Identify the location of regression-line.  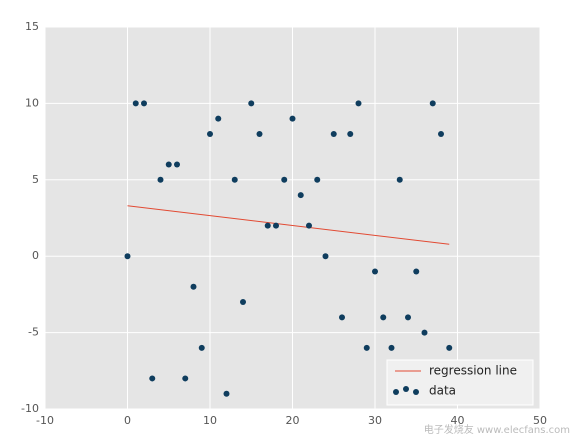
(288, 225).